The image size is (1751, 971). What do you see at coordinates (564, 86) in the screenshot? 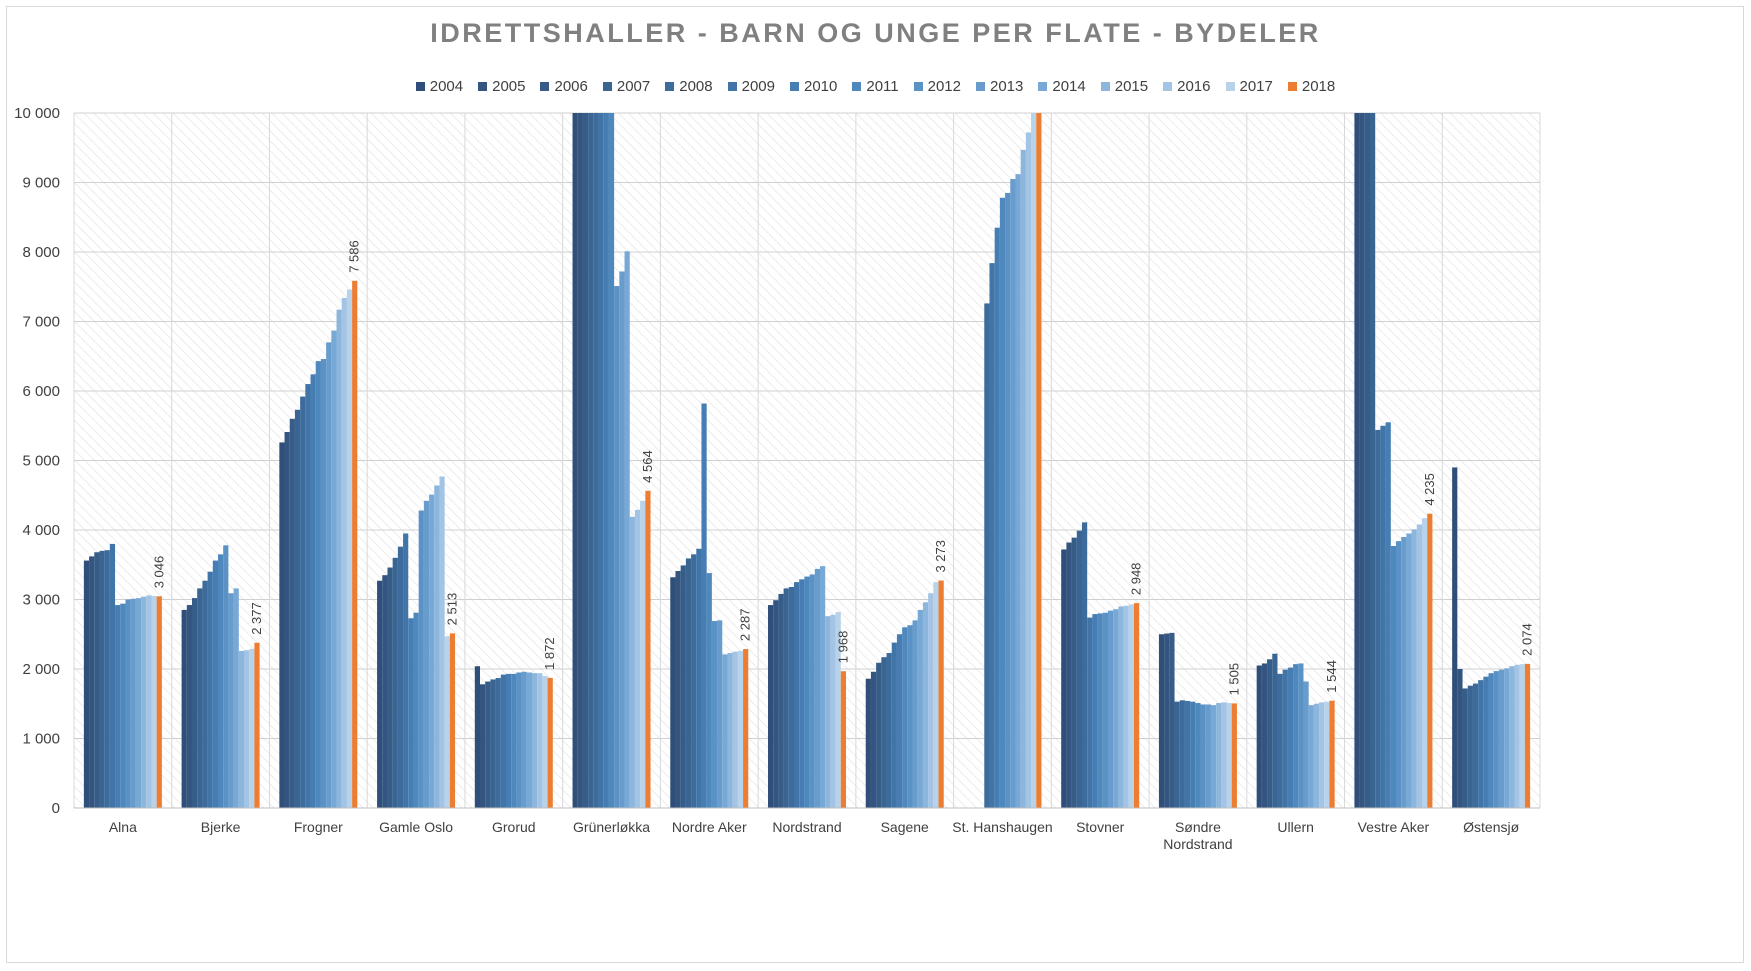
I see `legend-item-2006: 2006` at bounding box center [564, 86].